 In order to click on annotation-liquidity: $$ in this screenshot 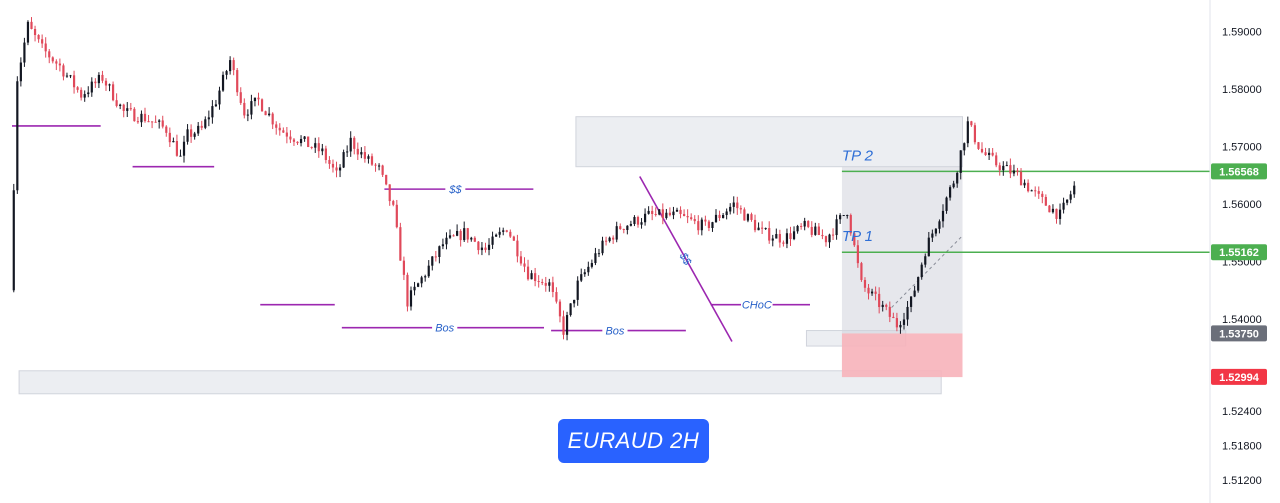, I will do `click(455, 190)`.